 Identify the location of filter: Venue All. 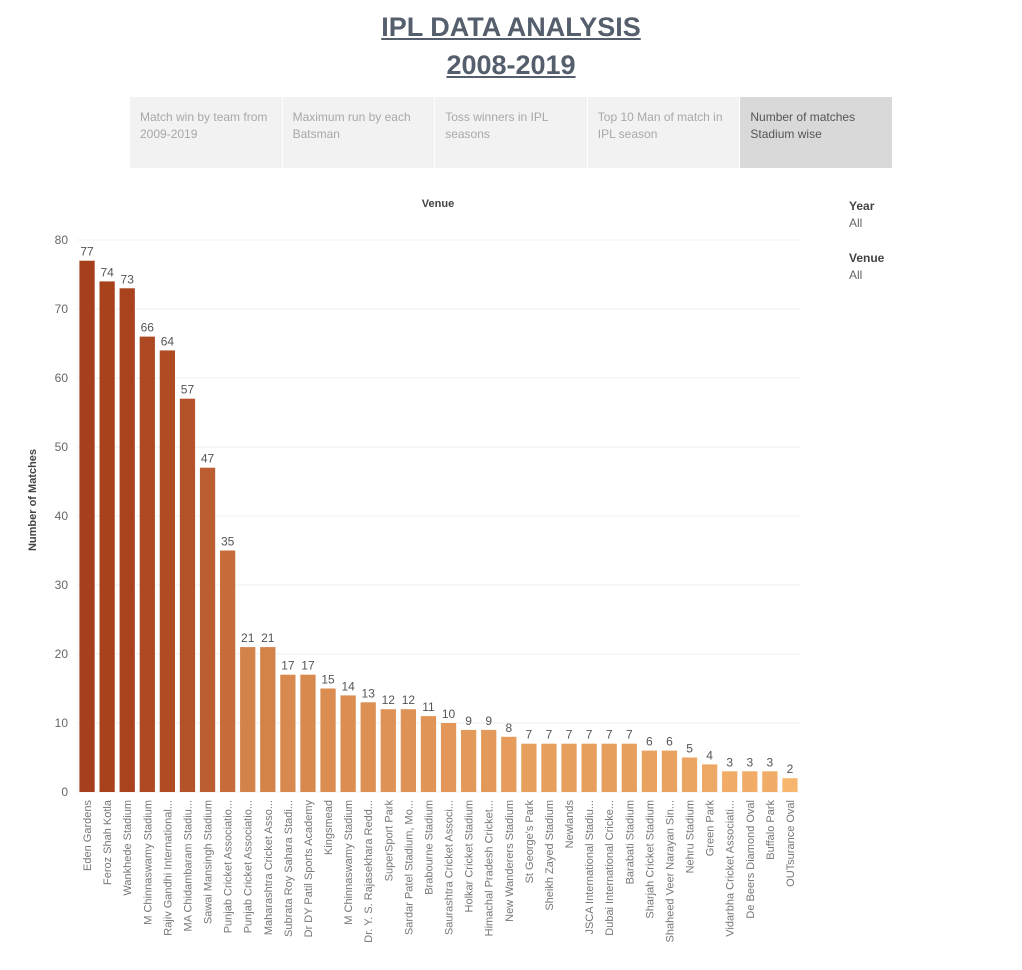
(866, 266).